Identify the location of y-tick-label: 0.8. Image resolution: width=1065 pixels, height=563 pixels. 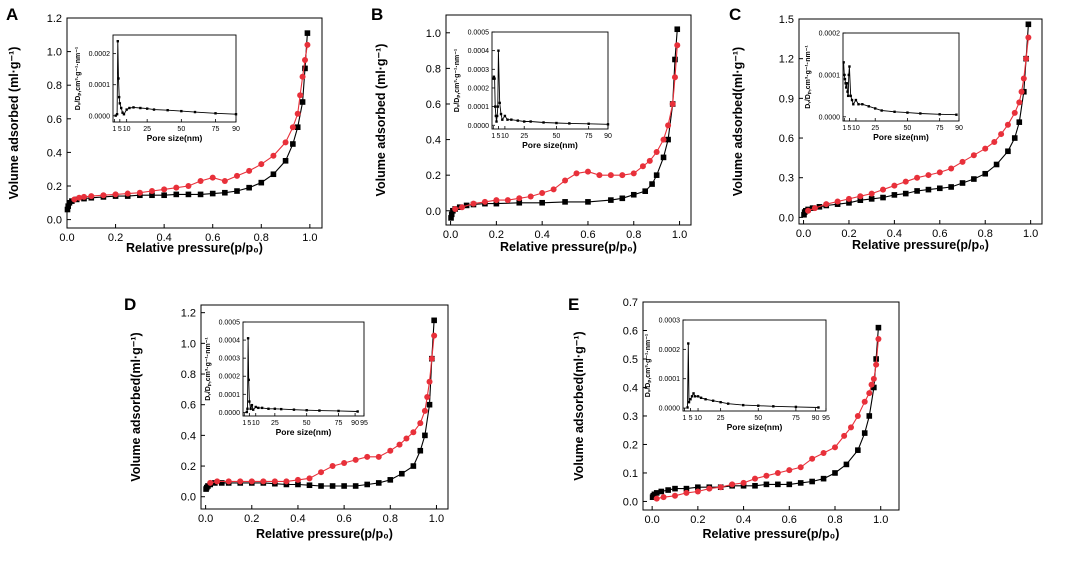
(433, 69).